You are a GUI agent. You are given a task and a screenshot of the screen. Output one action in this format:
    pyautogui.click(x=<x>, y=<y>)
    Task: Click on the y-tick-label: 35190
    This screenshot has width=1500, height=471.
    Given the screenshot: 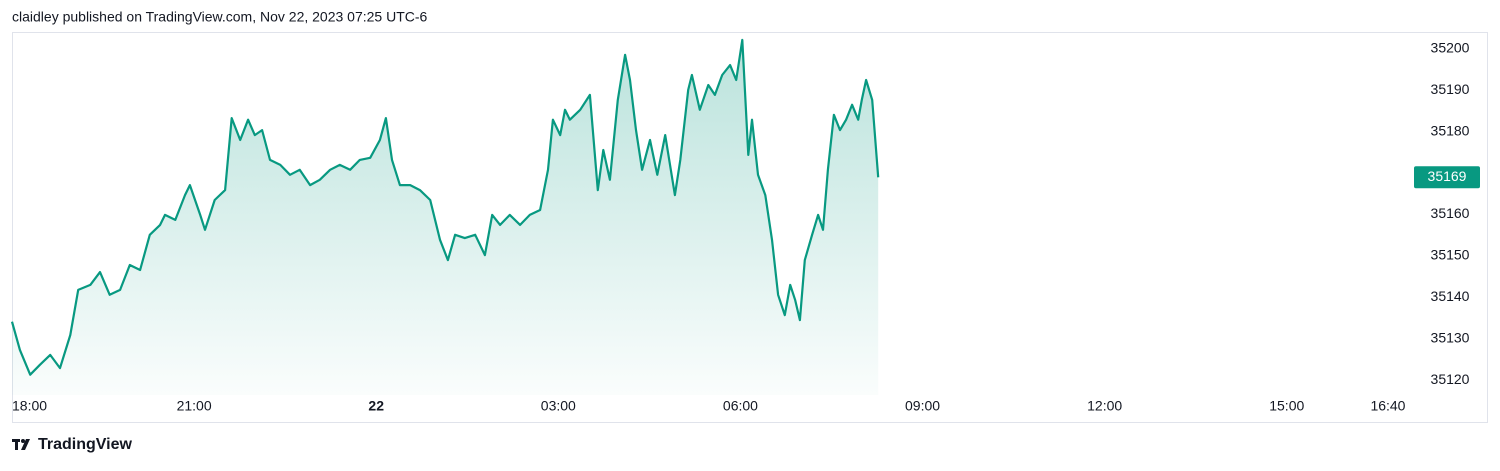 What is the action you would take?
    pyautogui.click(x=1450, y=89)
    